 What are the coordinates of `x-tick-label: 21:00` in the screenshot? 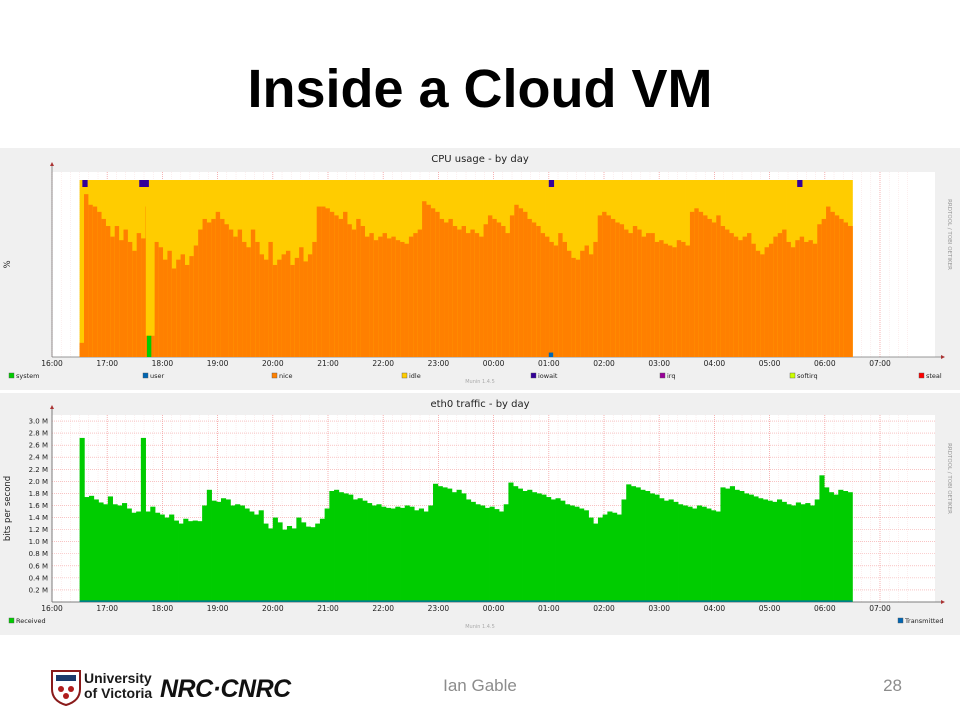 It's located at (328, 363).